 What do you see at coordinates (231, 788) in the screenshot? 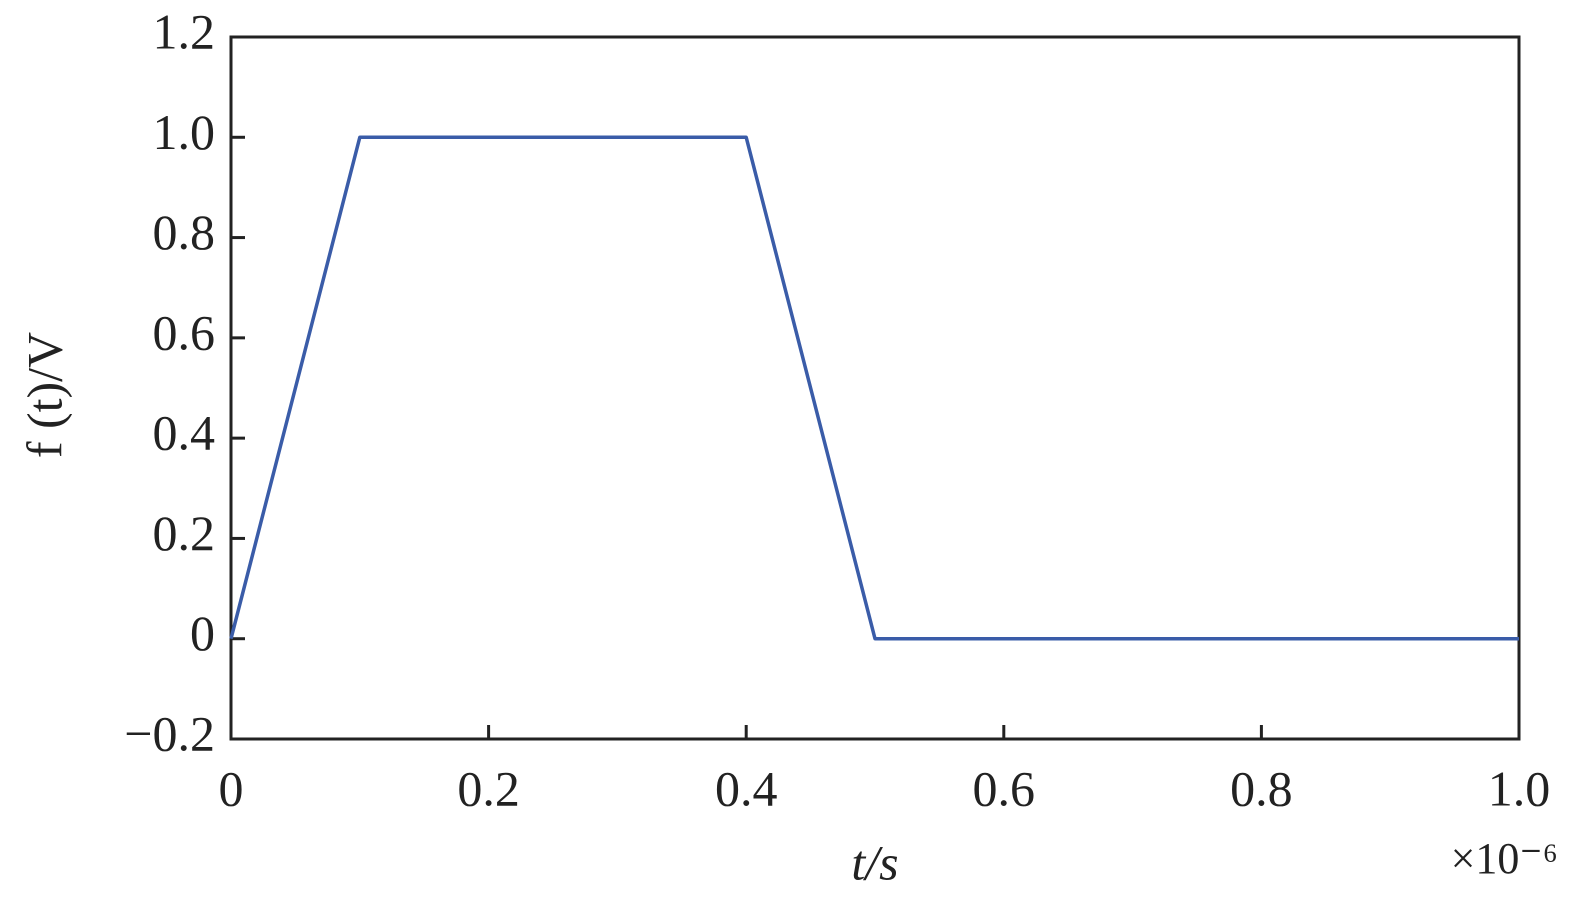
I see `x-tick-label: 0` at bounding box center [231, 788].